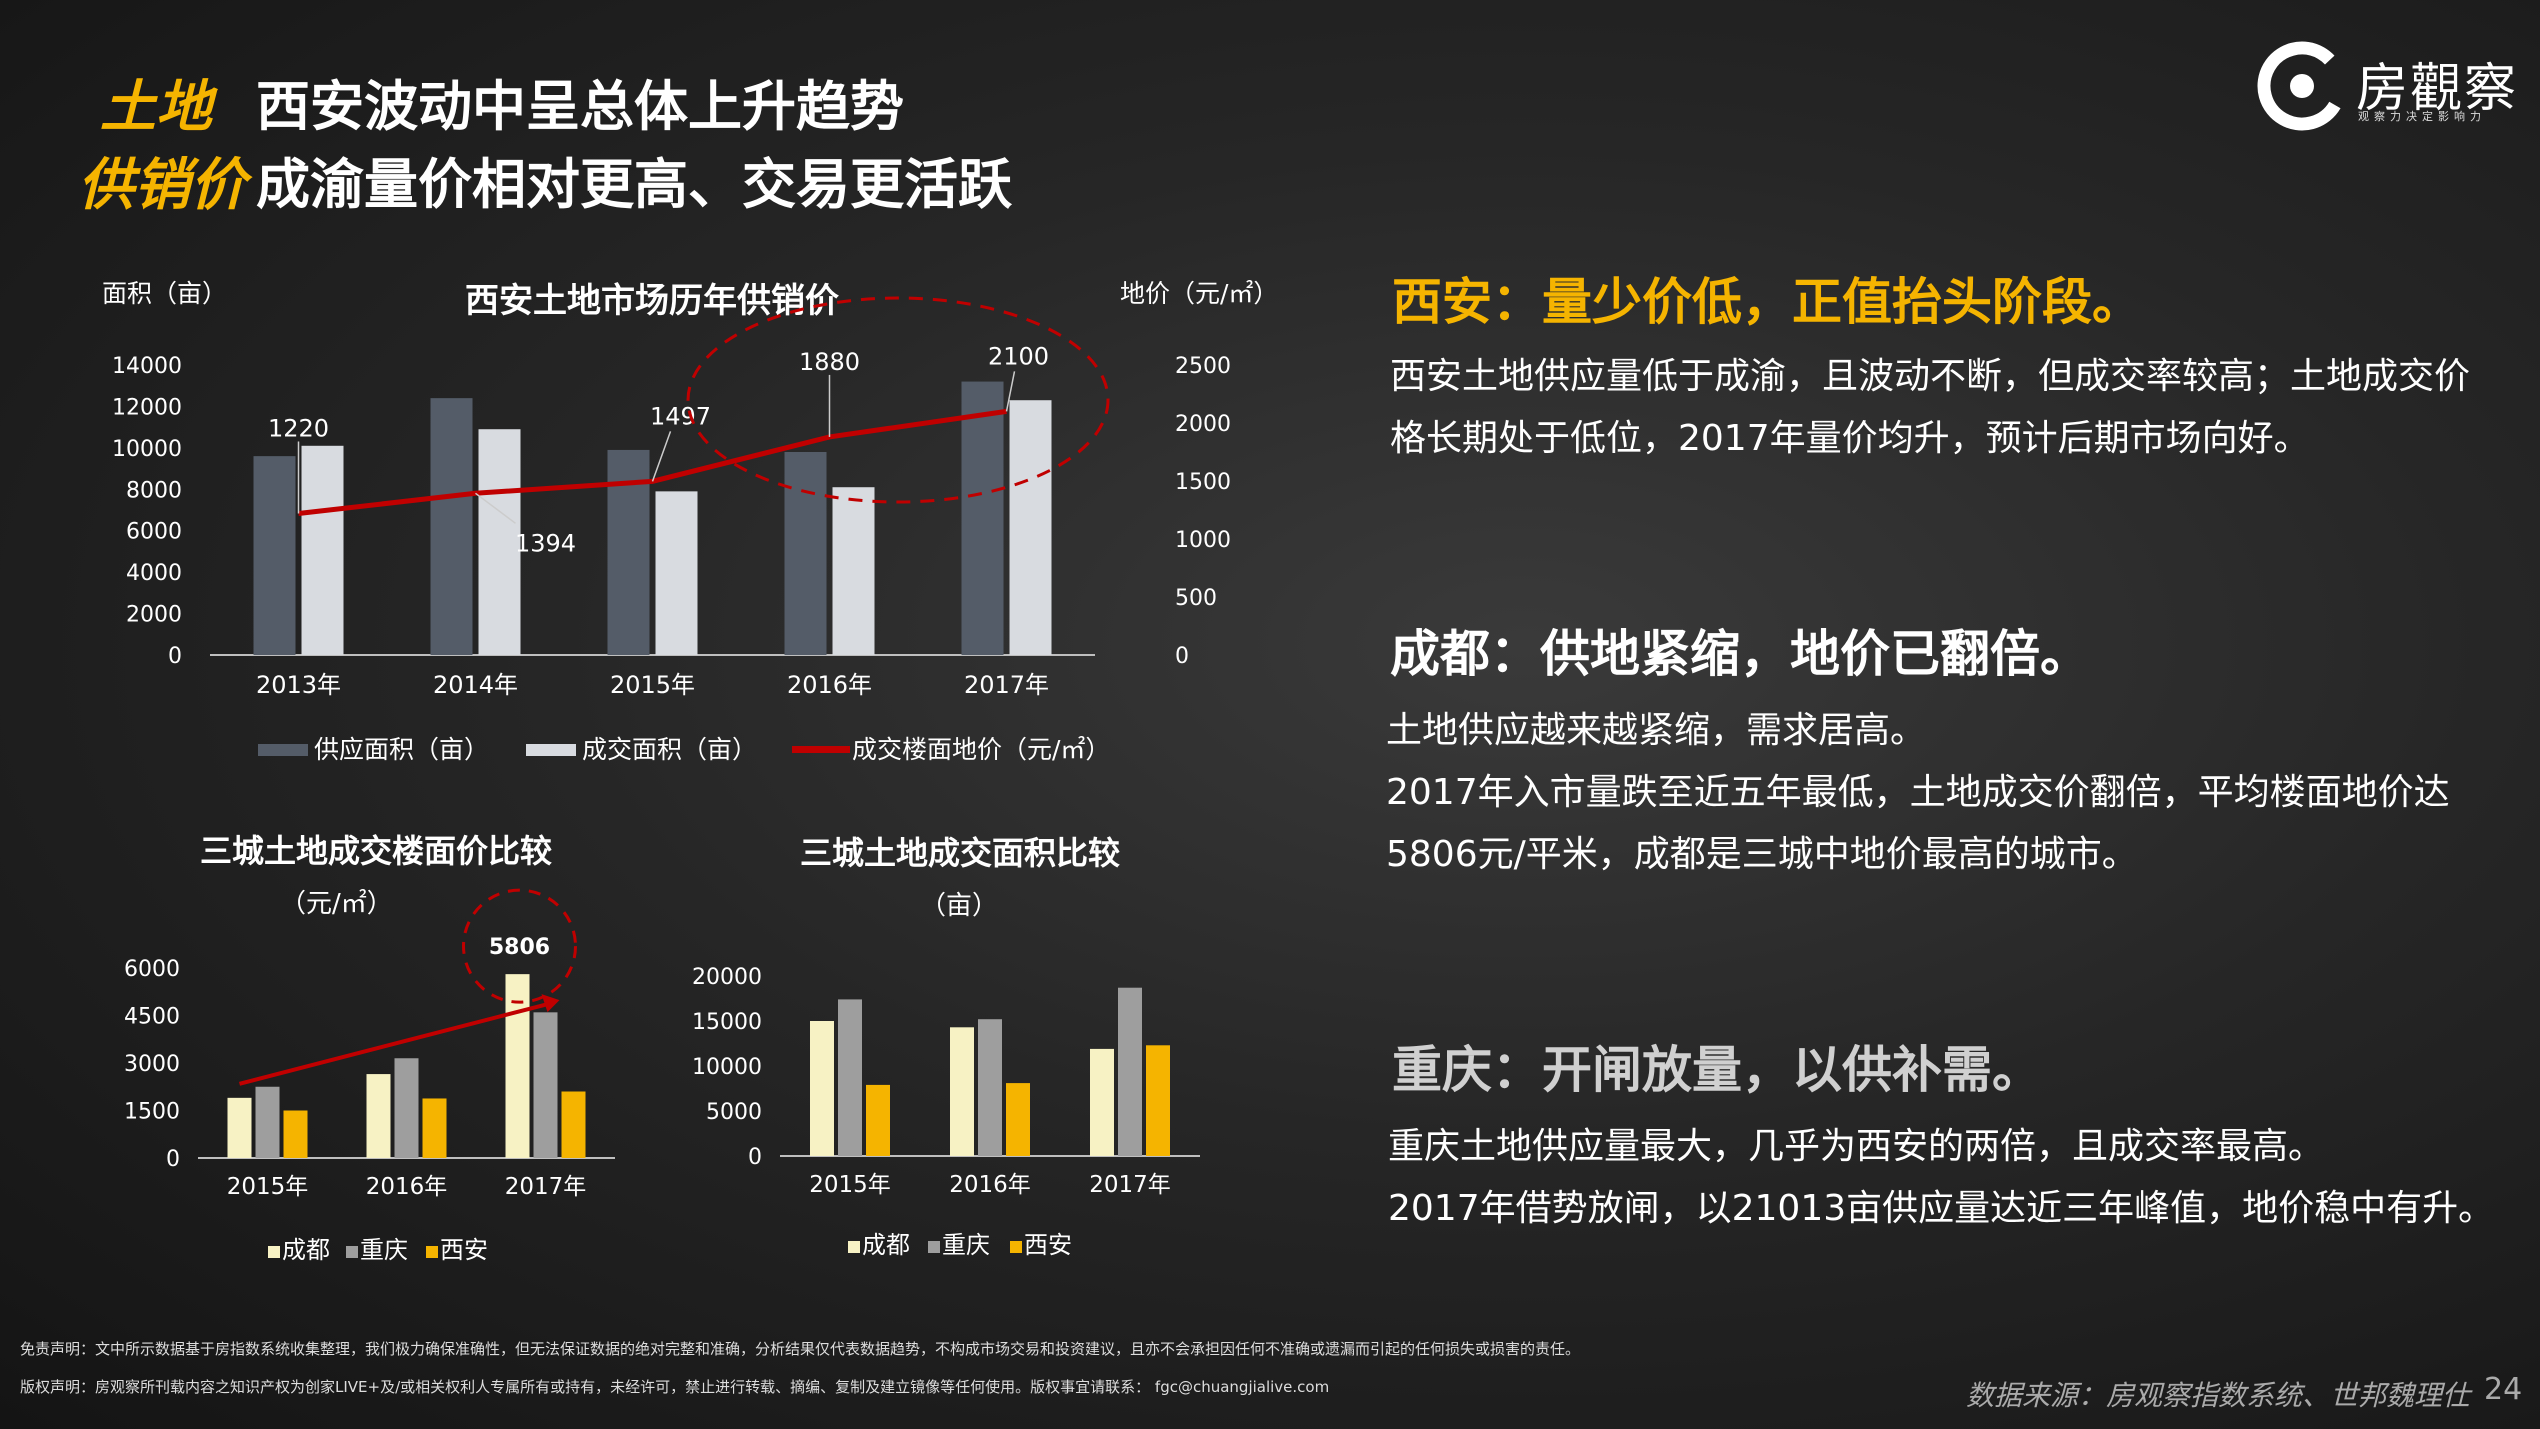 This screenshot has height=1429, width=2540. What do you see at coordinates (829, 362) in the screenshot?
I see `point-label: 1880` at bounding box center [829, 362].